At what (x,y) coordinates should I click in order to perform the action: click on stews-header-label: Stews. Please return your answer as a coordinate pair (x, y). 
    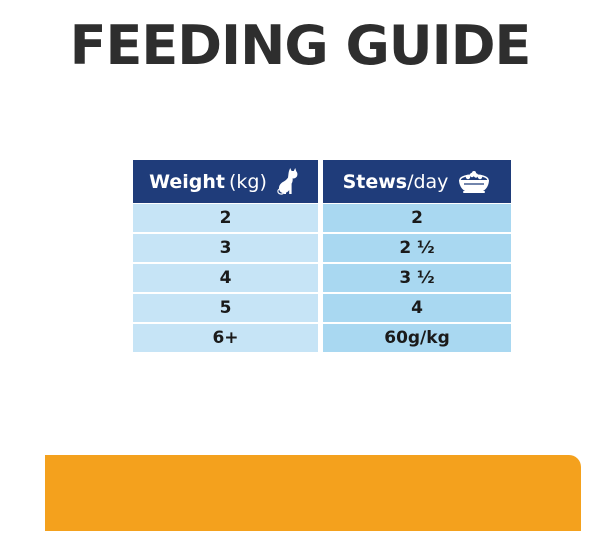
    Looking at the image, I should click on (375, 181).